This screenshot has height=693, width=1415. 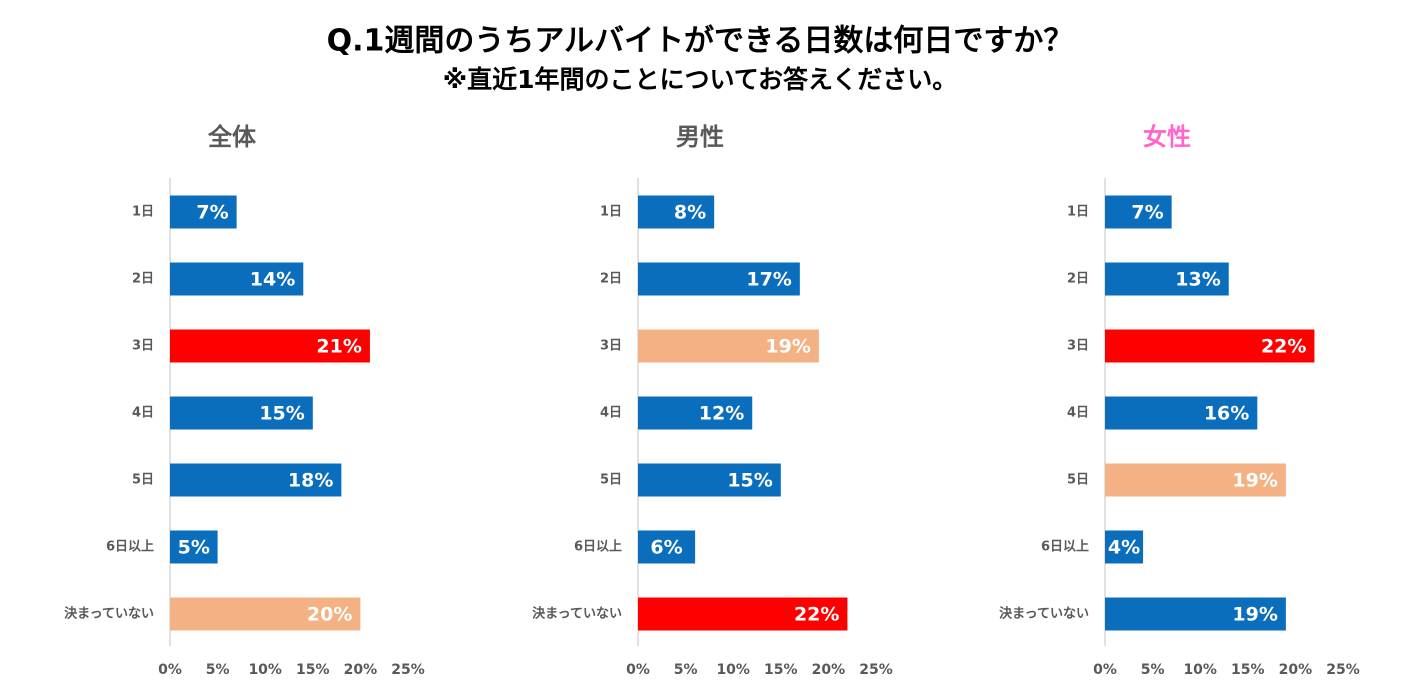 I want to click on value-label: 6%, so click(x=666, y=548).